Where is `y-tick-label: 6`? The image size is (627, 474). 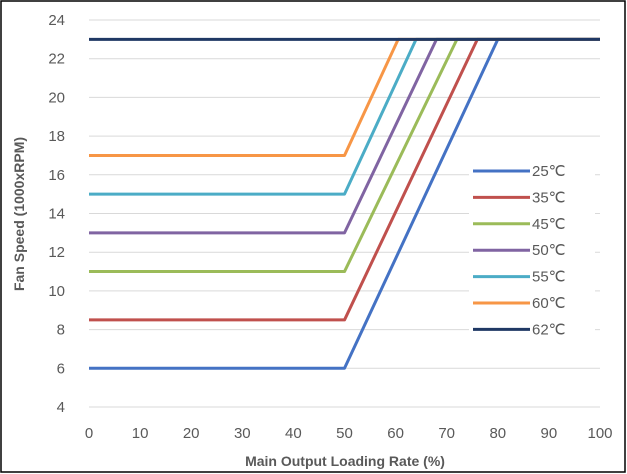
y-tick-label: 6 is located at coordinates (61, 368).